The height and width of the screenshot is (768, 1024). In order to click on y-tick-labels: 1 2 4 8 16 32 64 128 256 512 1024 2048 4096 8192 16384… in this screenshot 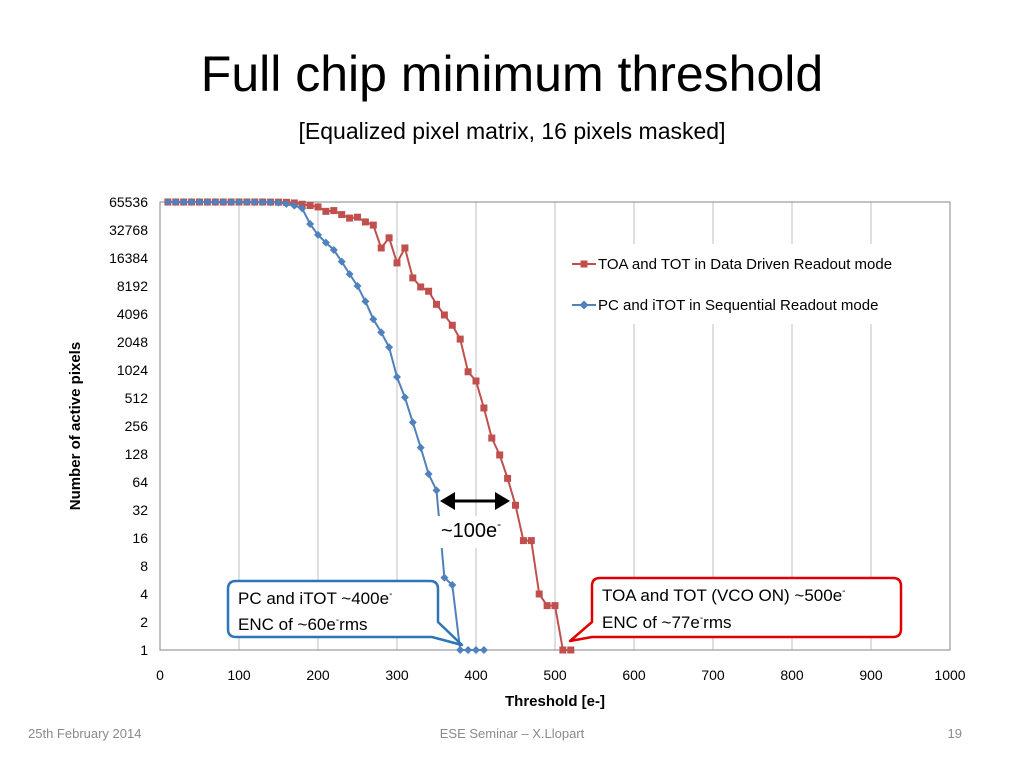, I will do `click(128, 426)`.